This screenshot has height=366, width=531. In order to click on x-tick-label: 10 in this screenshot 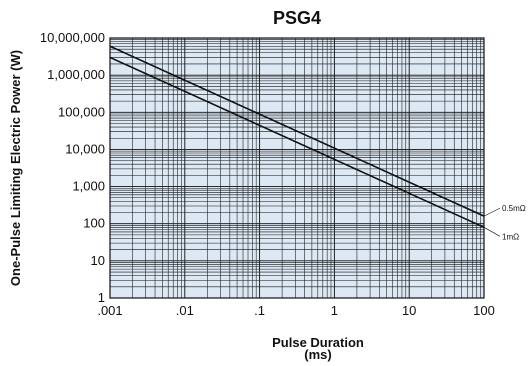, I will do `click(409, 310)`.